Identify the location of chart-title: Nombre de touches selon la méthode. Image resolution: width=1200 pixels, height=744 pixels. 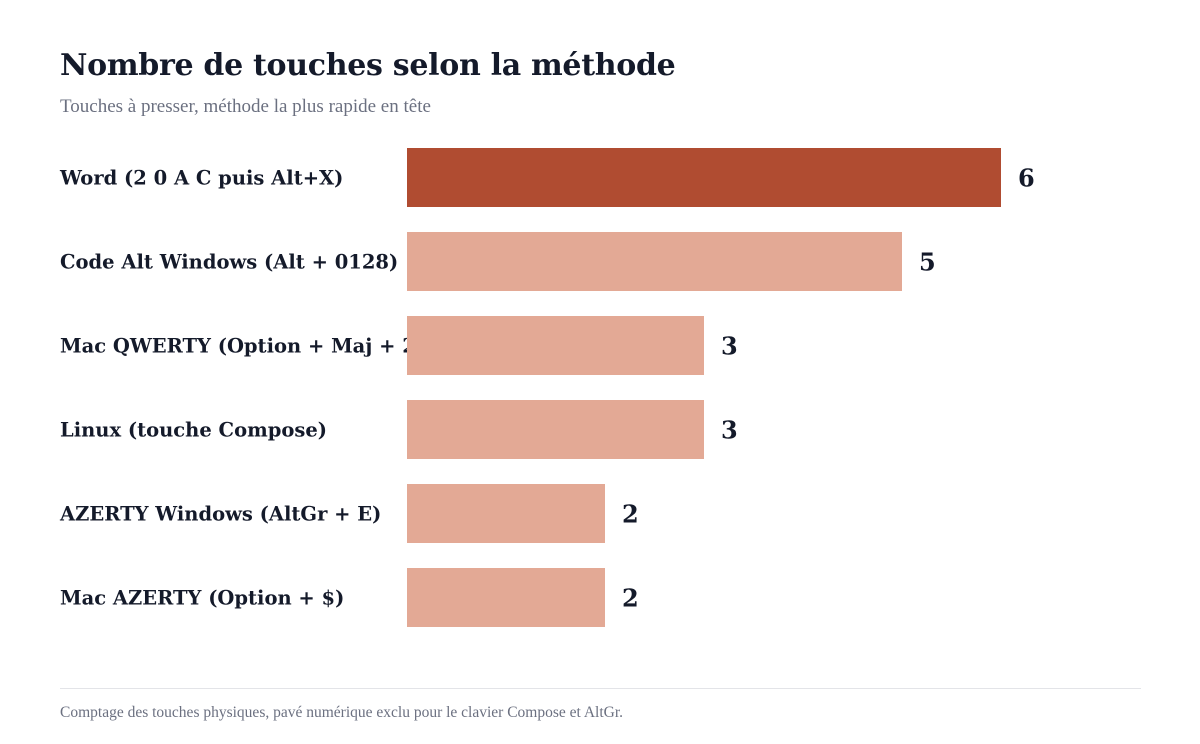
(368, 65).